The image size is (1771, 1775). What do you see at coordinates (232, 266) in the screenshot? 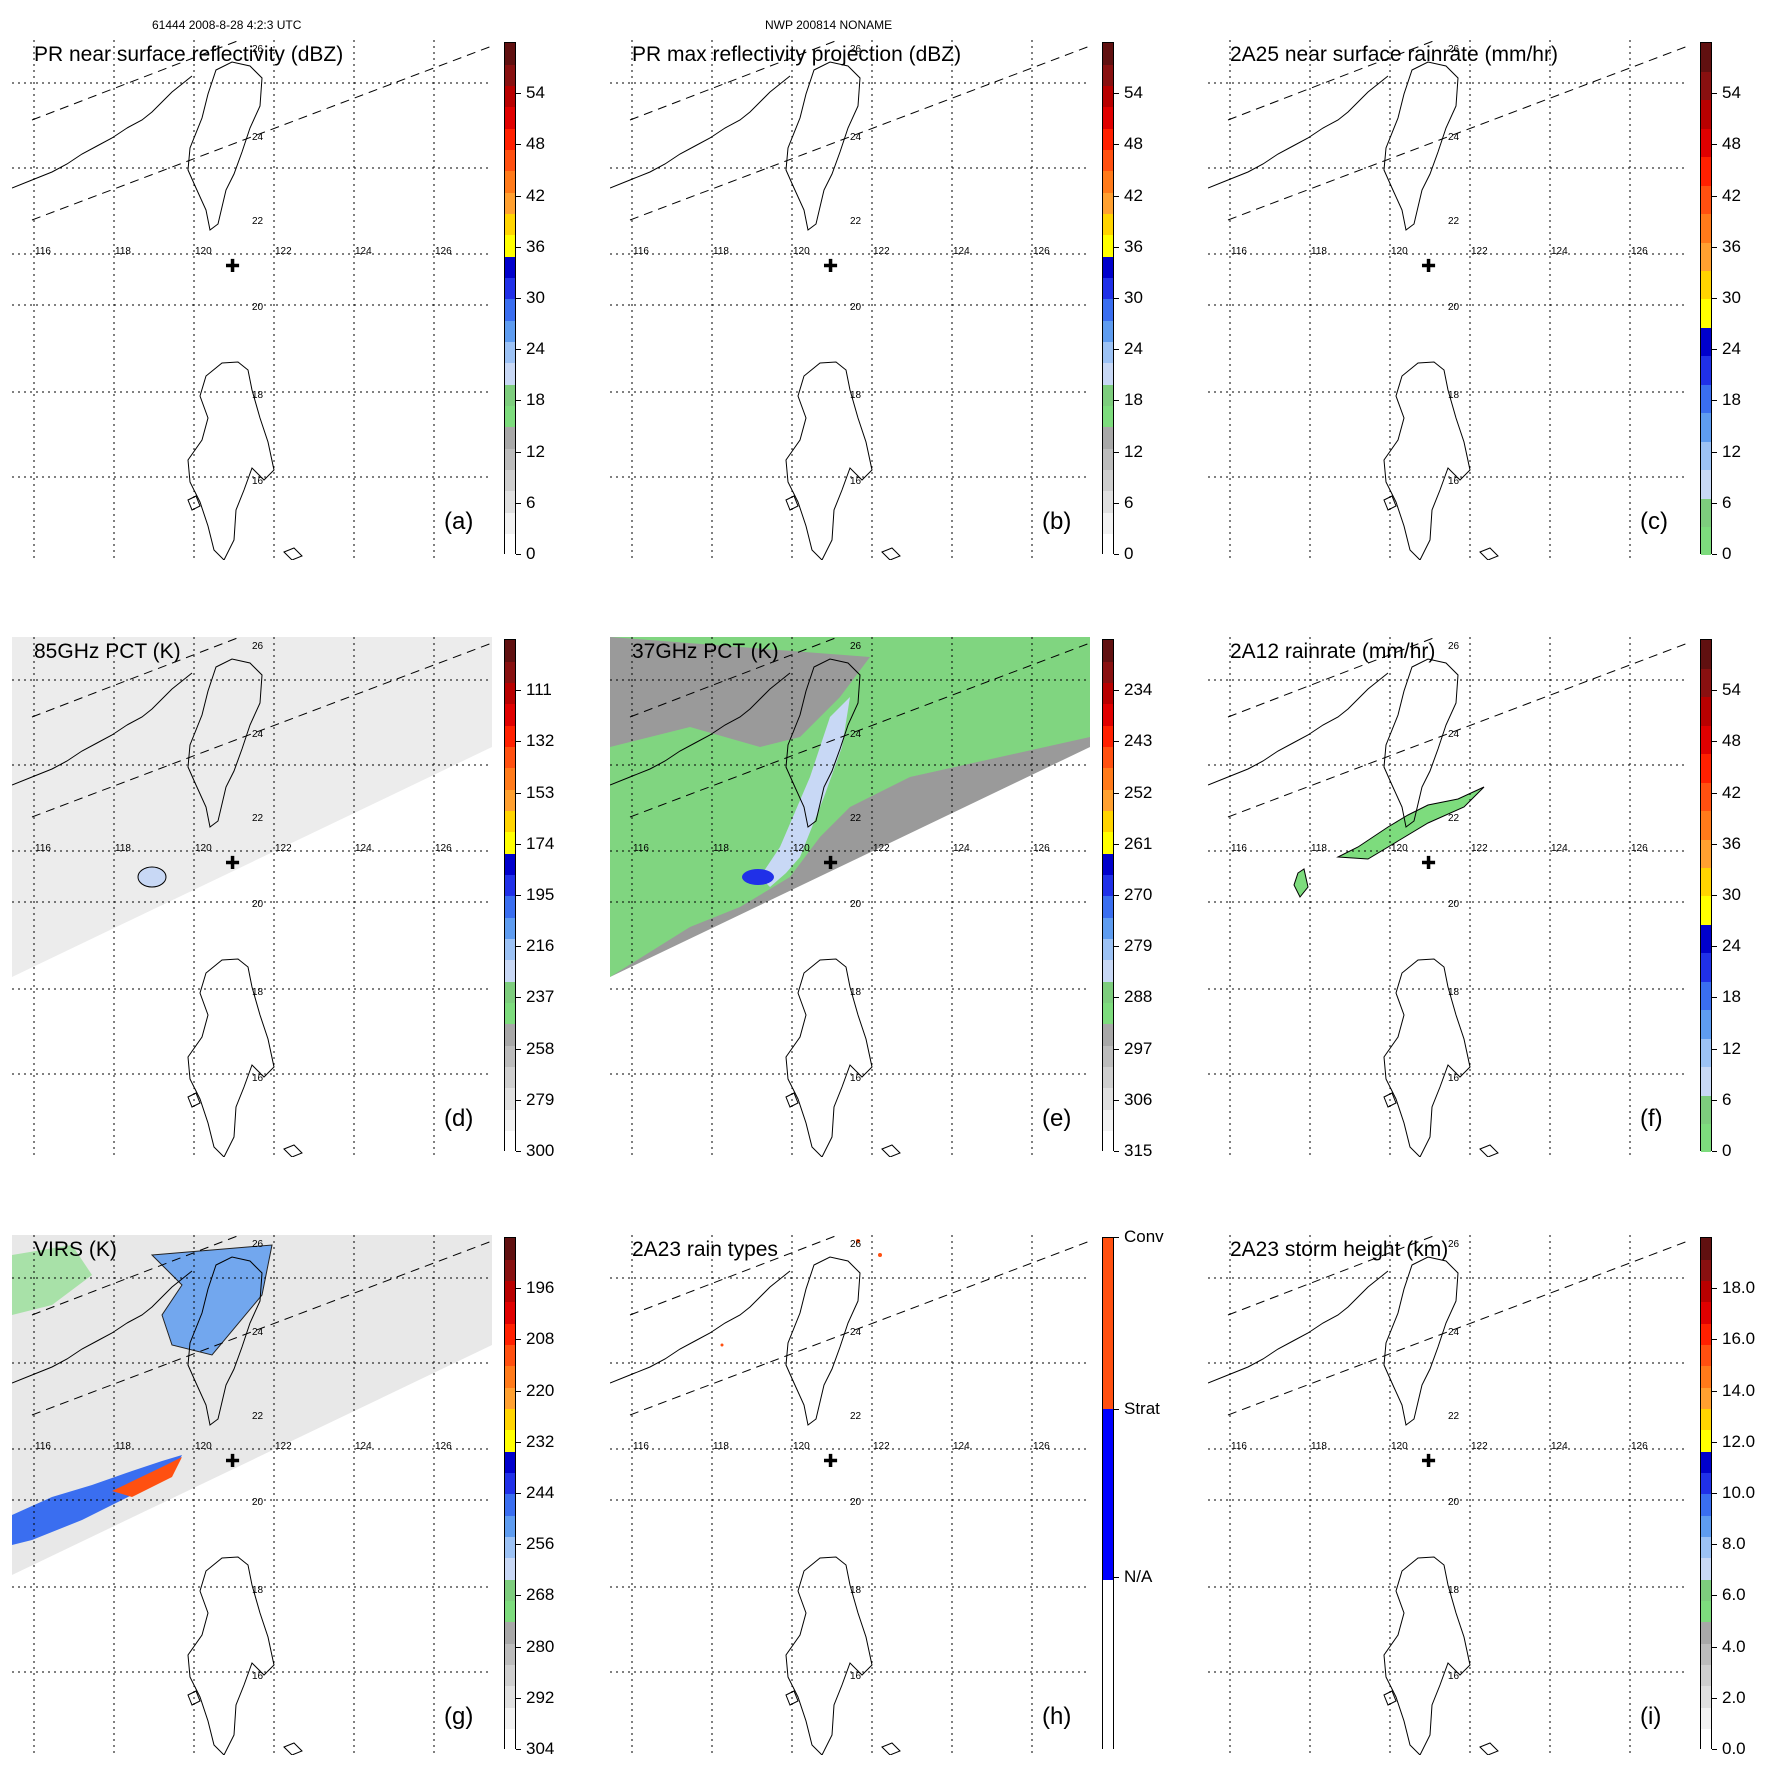
I see `storm-center-icon: ✚` at bounding box center [232, 266].